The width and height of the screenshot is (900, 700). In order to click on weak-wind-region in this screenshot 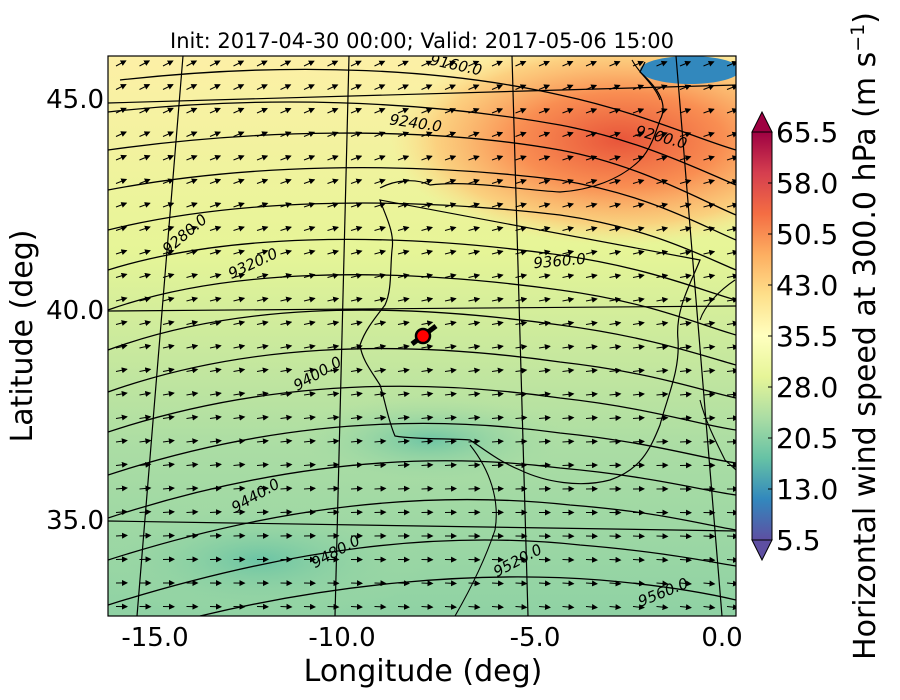, I will do `click(430, 440)`.